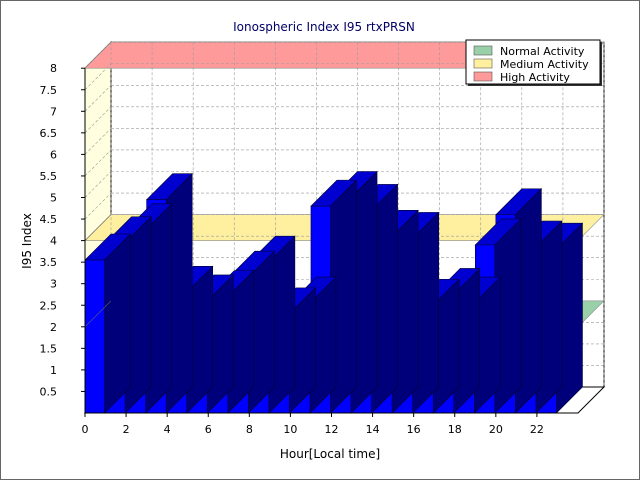  What do you see at coordinates (414, 429) in the screenshot?
I see `x-tick-label: 16` at bounding box center [414, 429].